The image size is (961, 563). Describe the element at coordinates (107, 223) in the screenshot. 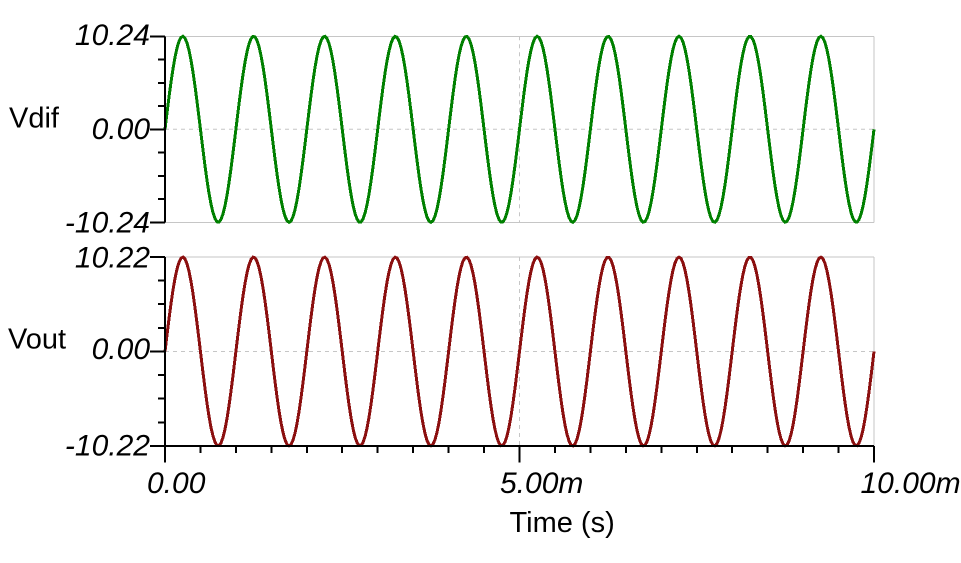

I see `svg-text: -10.24` at that location.